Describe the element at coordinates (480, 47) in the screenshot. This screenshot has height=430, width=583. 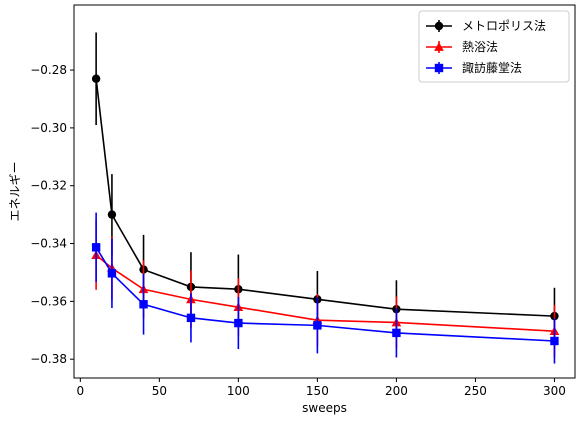
I see `legend-label: 熱浴法` at that location.